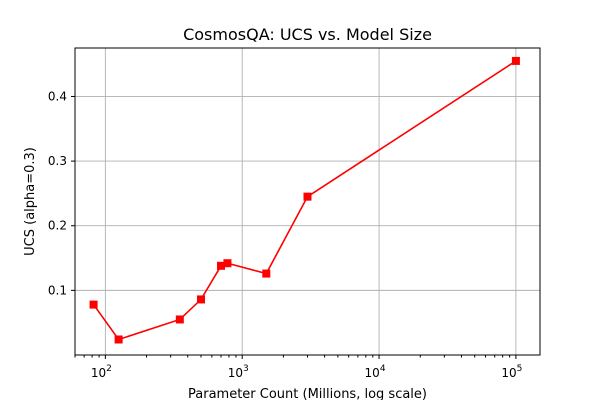  Describe the element at coordinates (238, 372) in the screenshot. I see `x-tick-label: 10³` at that location.